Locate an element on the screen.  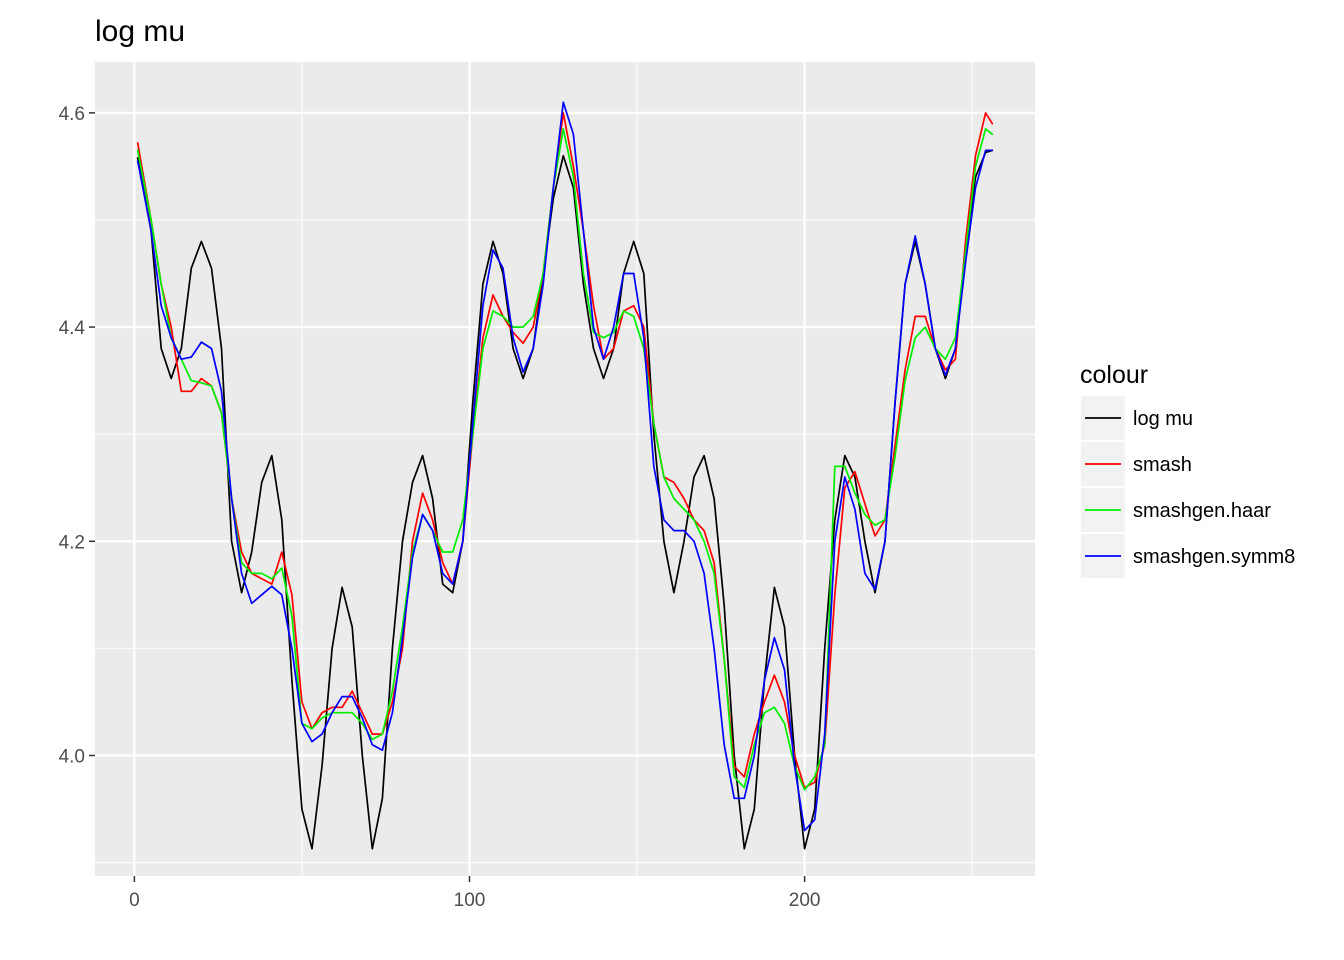
x-tick-label-2: 200 is located at coordinates (805, 900).